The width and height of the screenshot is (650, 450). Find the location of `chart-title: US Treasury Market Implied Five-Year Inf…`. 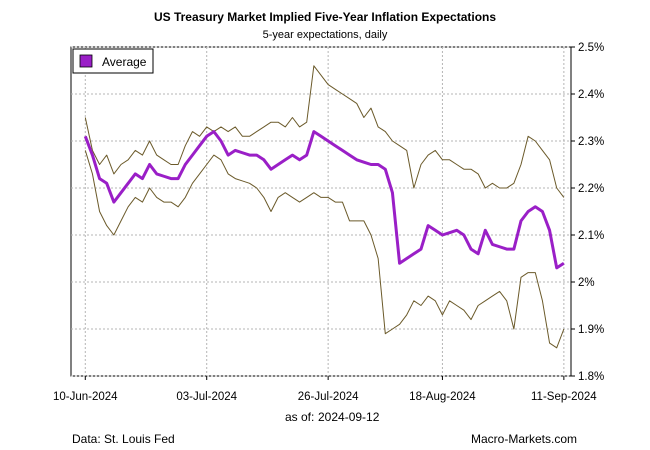

chart-title: US Treasury Market Implied Five-Year Inf… is located at coordinates (325, 17).